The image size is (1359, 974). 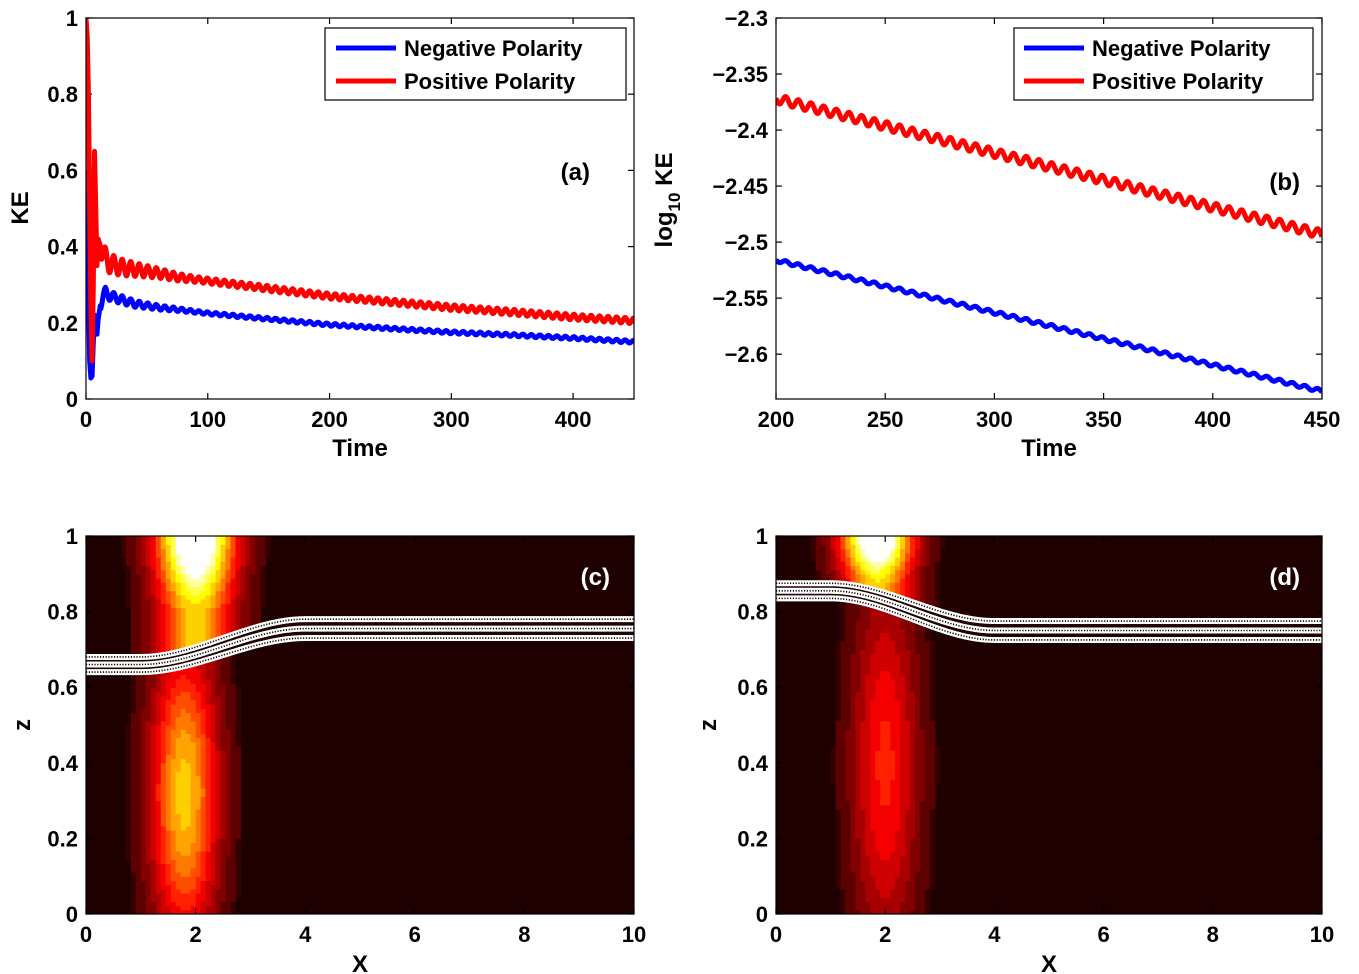 I want to click on ylabel-b-sub: 10, so click(x=674, y=202).